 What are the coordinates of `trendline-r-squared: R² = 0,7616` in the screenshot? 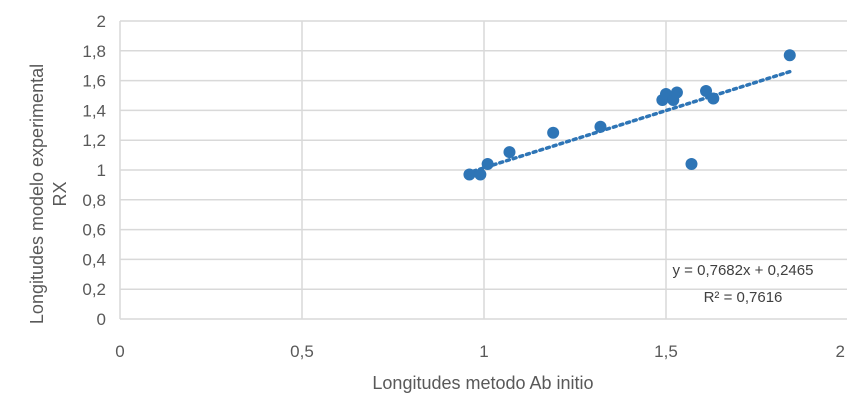 It's located at (743, 297).